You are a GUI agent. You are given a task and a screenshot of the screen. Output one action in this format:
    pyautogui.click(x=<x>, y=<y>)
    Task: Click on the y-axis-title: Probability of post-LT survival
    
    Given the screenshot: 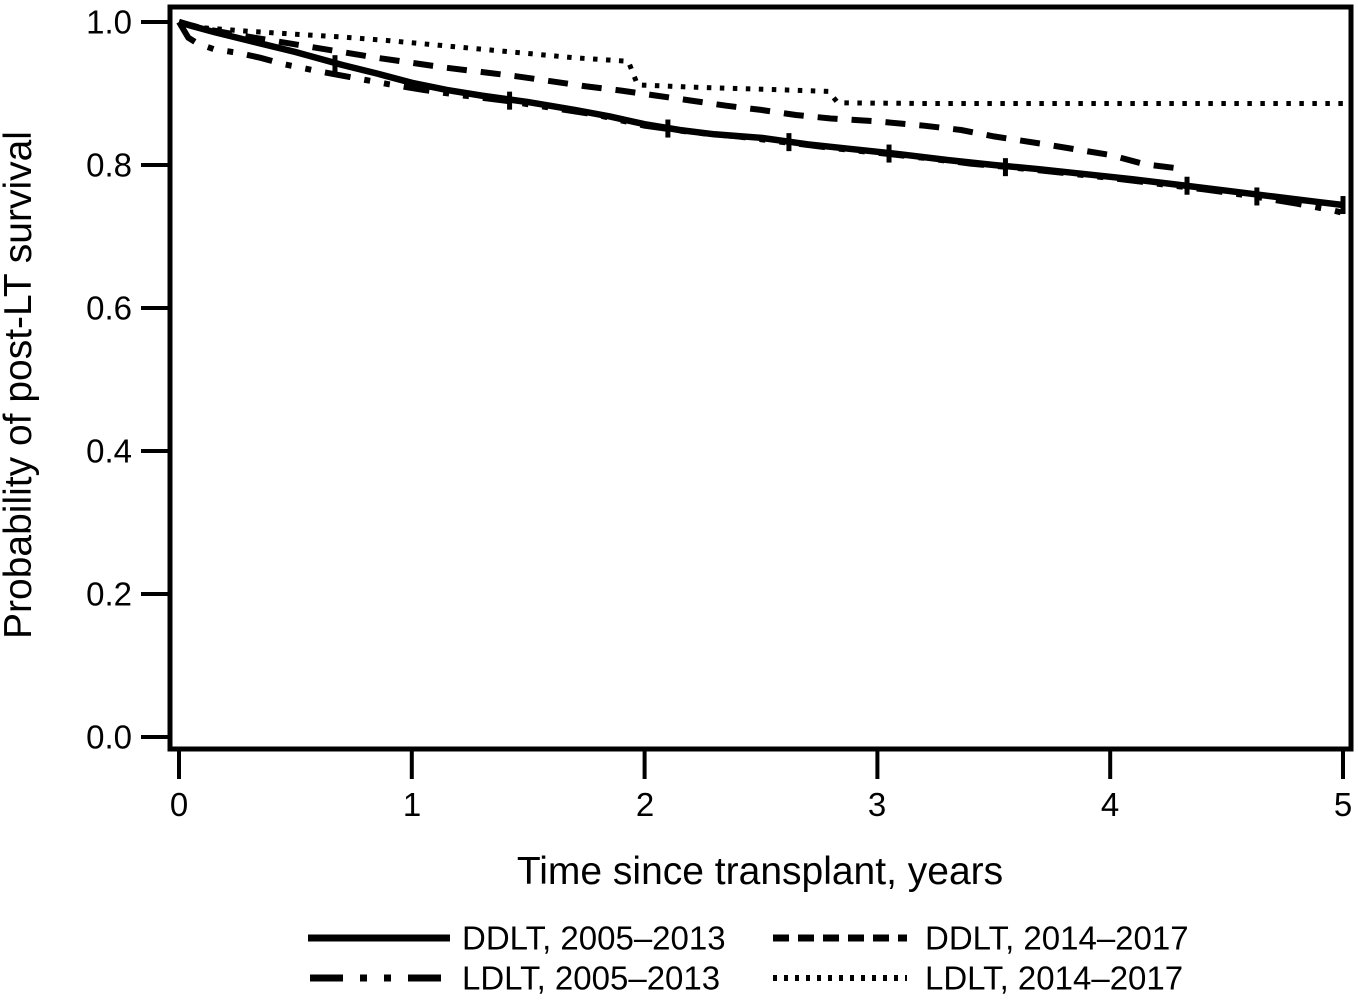 What is the action you would take?
    pyautogui.click(x=20, y=385)
    